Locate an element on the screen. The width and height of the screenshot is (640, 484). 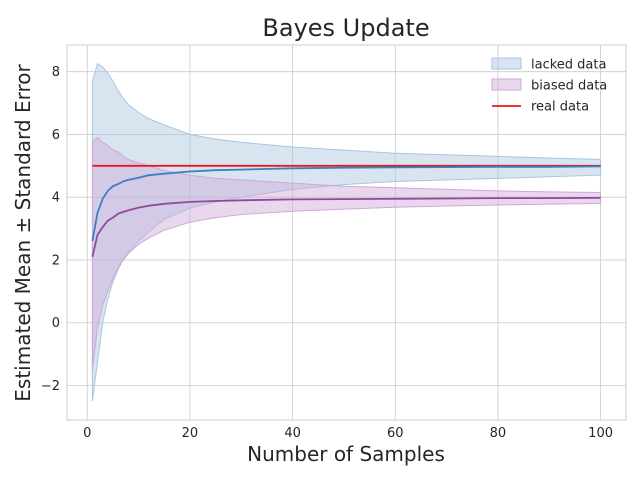
x-tick-label: 40 is located at coordinates (292, 433).